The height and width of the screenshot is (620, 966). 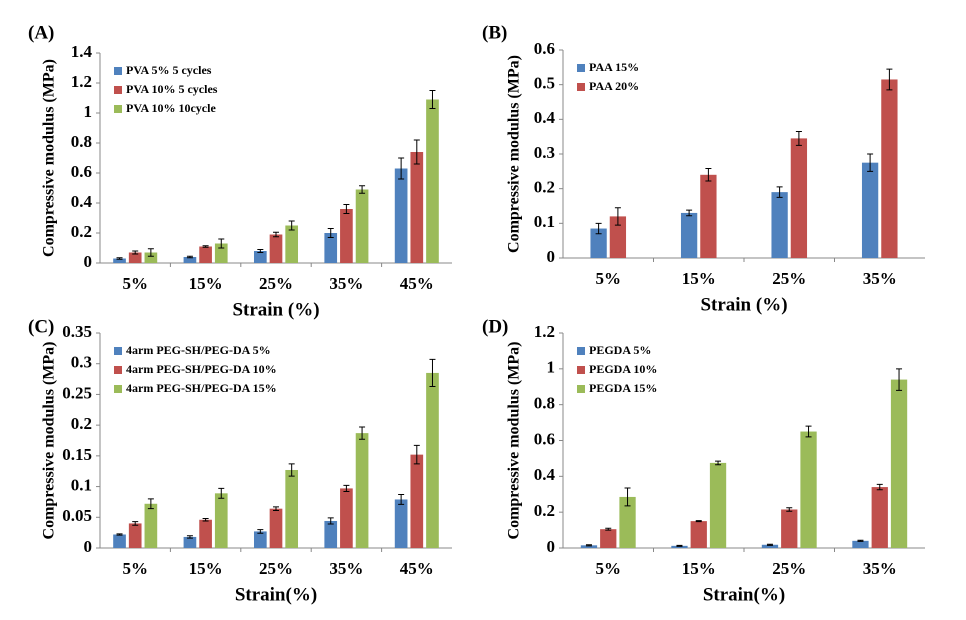 I want to click on y-tick-label: 1, so click(x=88, y=111).